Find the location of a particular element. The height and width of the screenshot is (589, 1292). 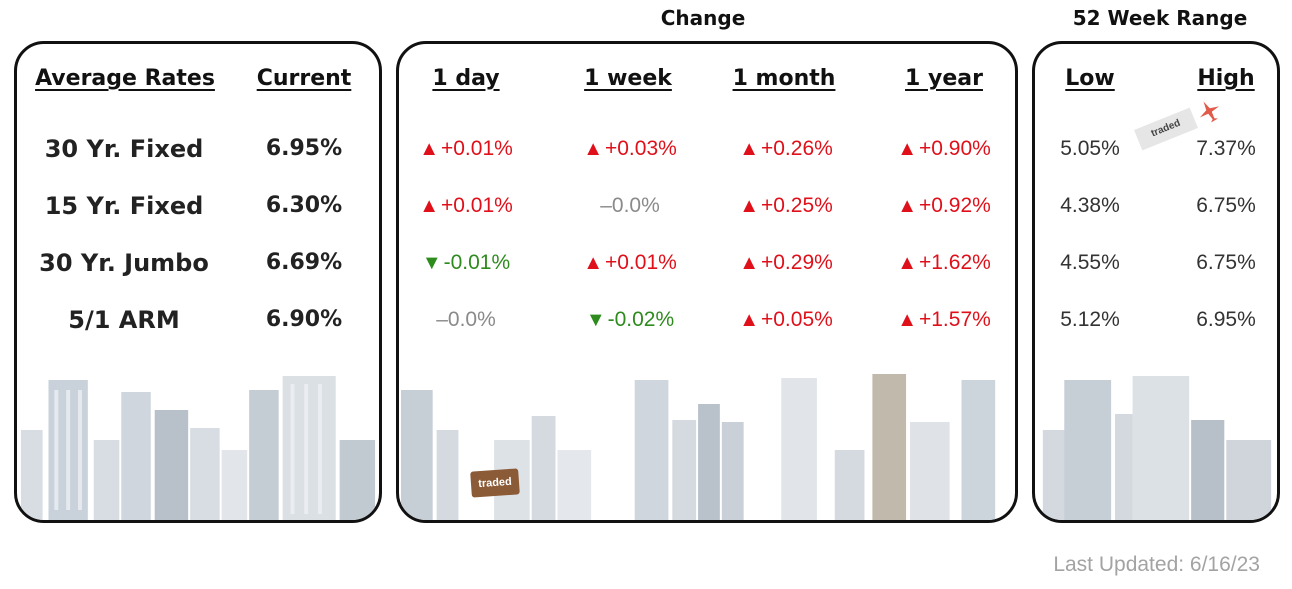

range-low: 5.05% is located at coordinates (1090, 148).